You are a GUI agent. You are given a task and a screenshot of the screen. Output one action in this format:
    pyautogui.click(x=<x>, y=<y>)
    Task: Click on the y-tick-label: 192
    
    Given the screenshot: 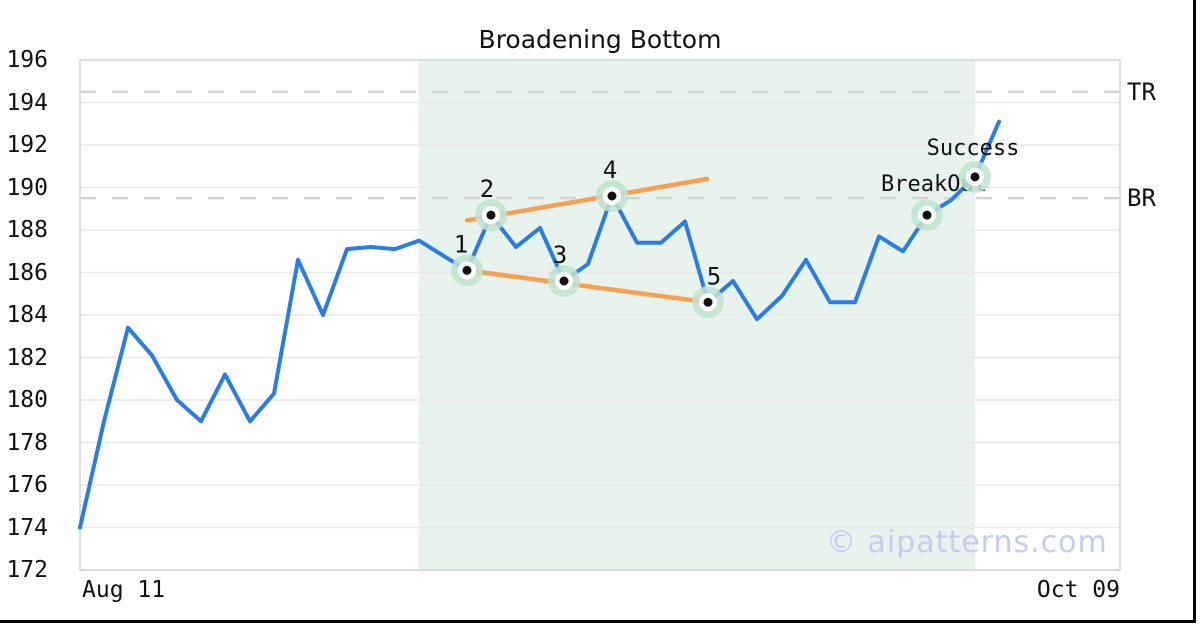 What is the action you would take?
    pyautogui.click(x=27, y=145)
    